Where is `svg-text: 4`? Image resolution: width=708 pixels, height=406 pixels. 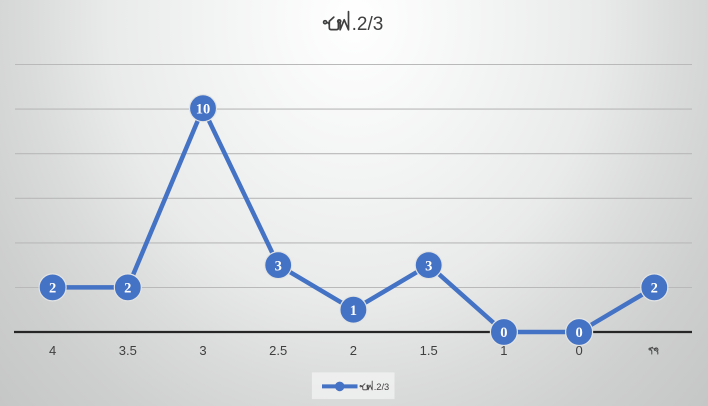
svg-text: 4 is located at coordinates (52, 350).